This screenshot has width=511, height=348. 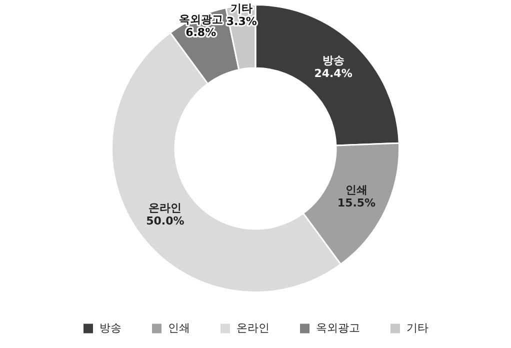 What do you see at coordinates (356, 203) in the screenshot?
I see `data-label: 15.5%` at bounding box center [356, 203].